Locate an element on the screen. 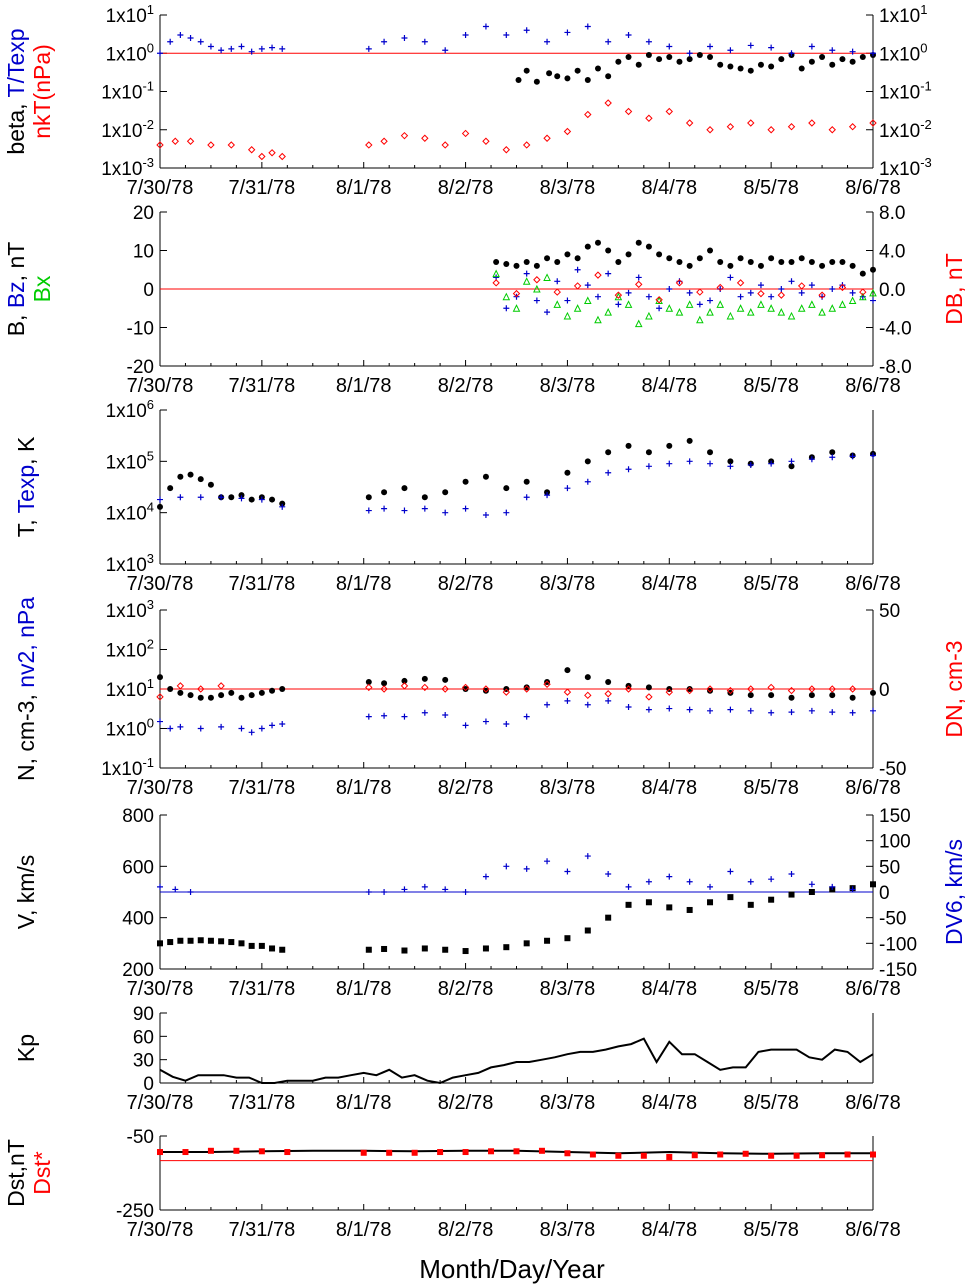 Image resolution: width=977 pixels, height=1285 pixels. x-axis-title: Month/Day/Year is located at coordinates (512, 1269).